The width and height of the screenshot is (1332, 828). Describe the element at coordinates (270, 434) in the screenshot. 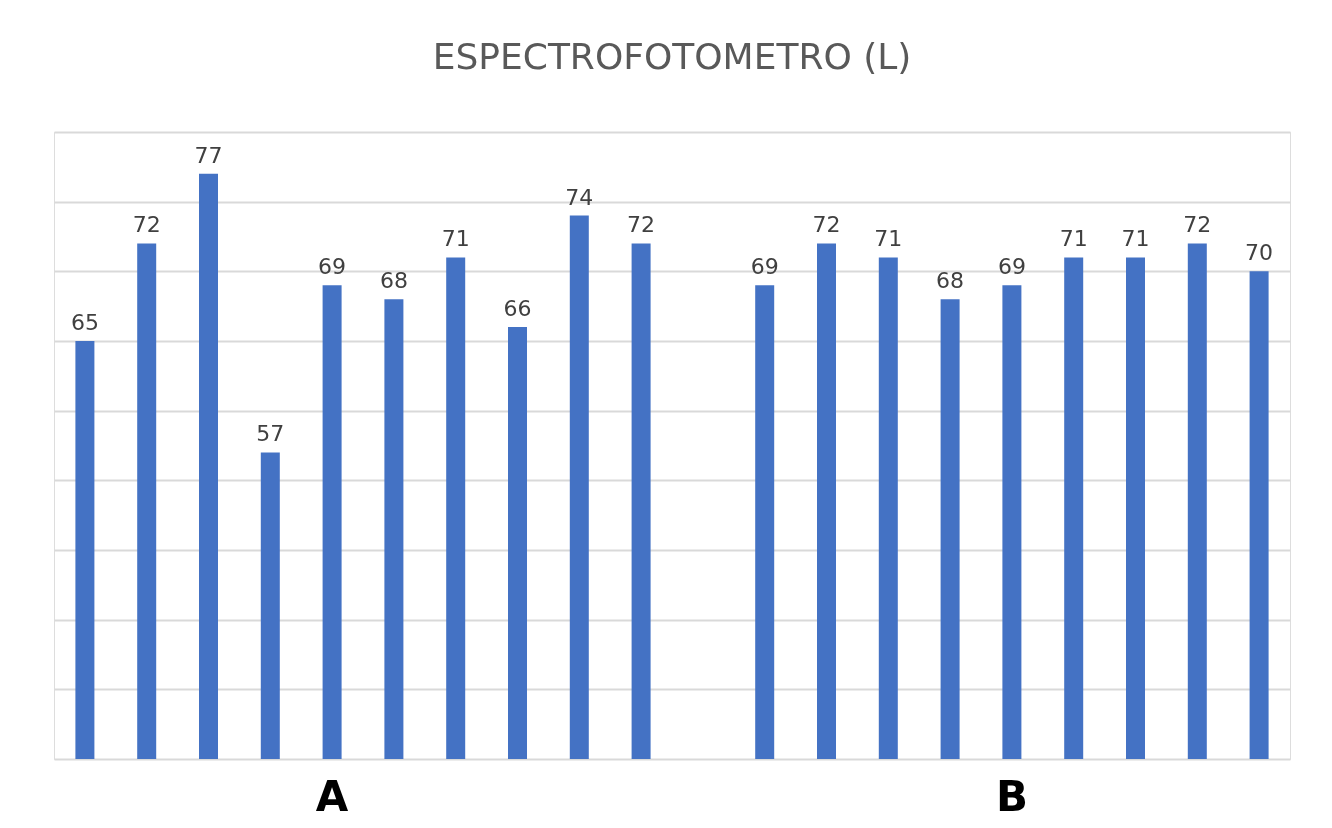

I see `data-label: 57` at that location.